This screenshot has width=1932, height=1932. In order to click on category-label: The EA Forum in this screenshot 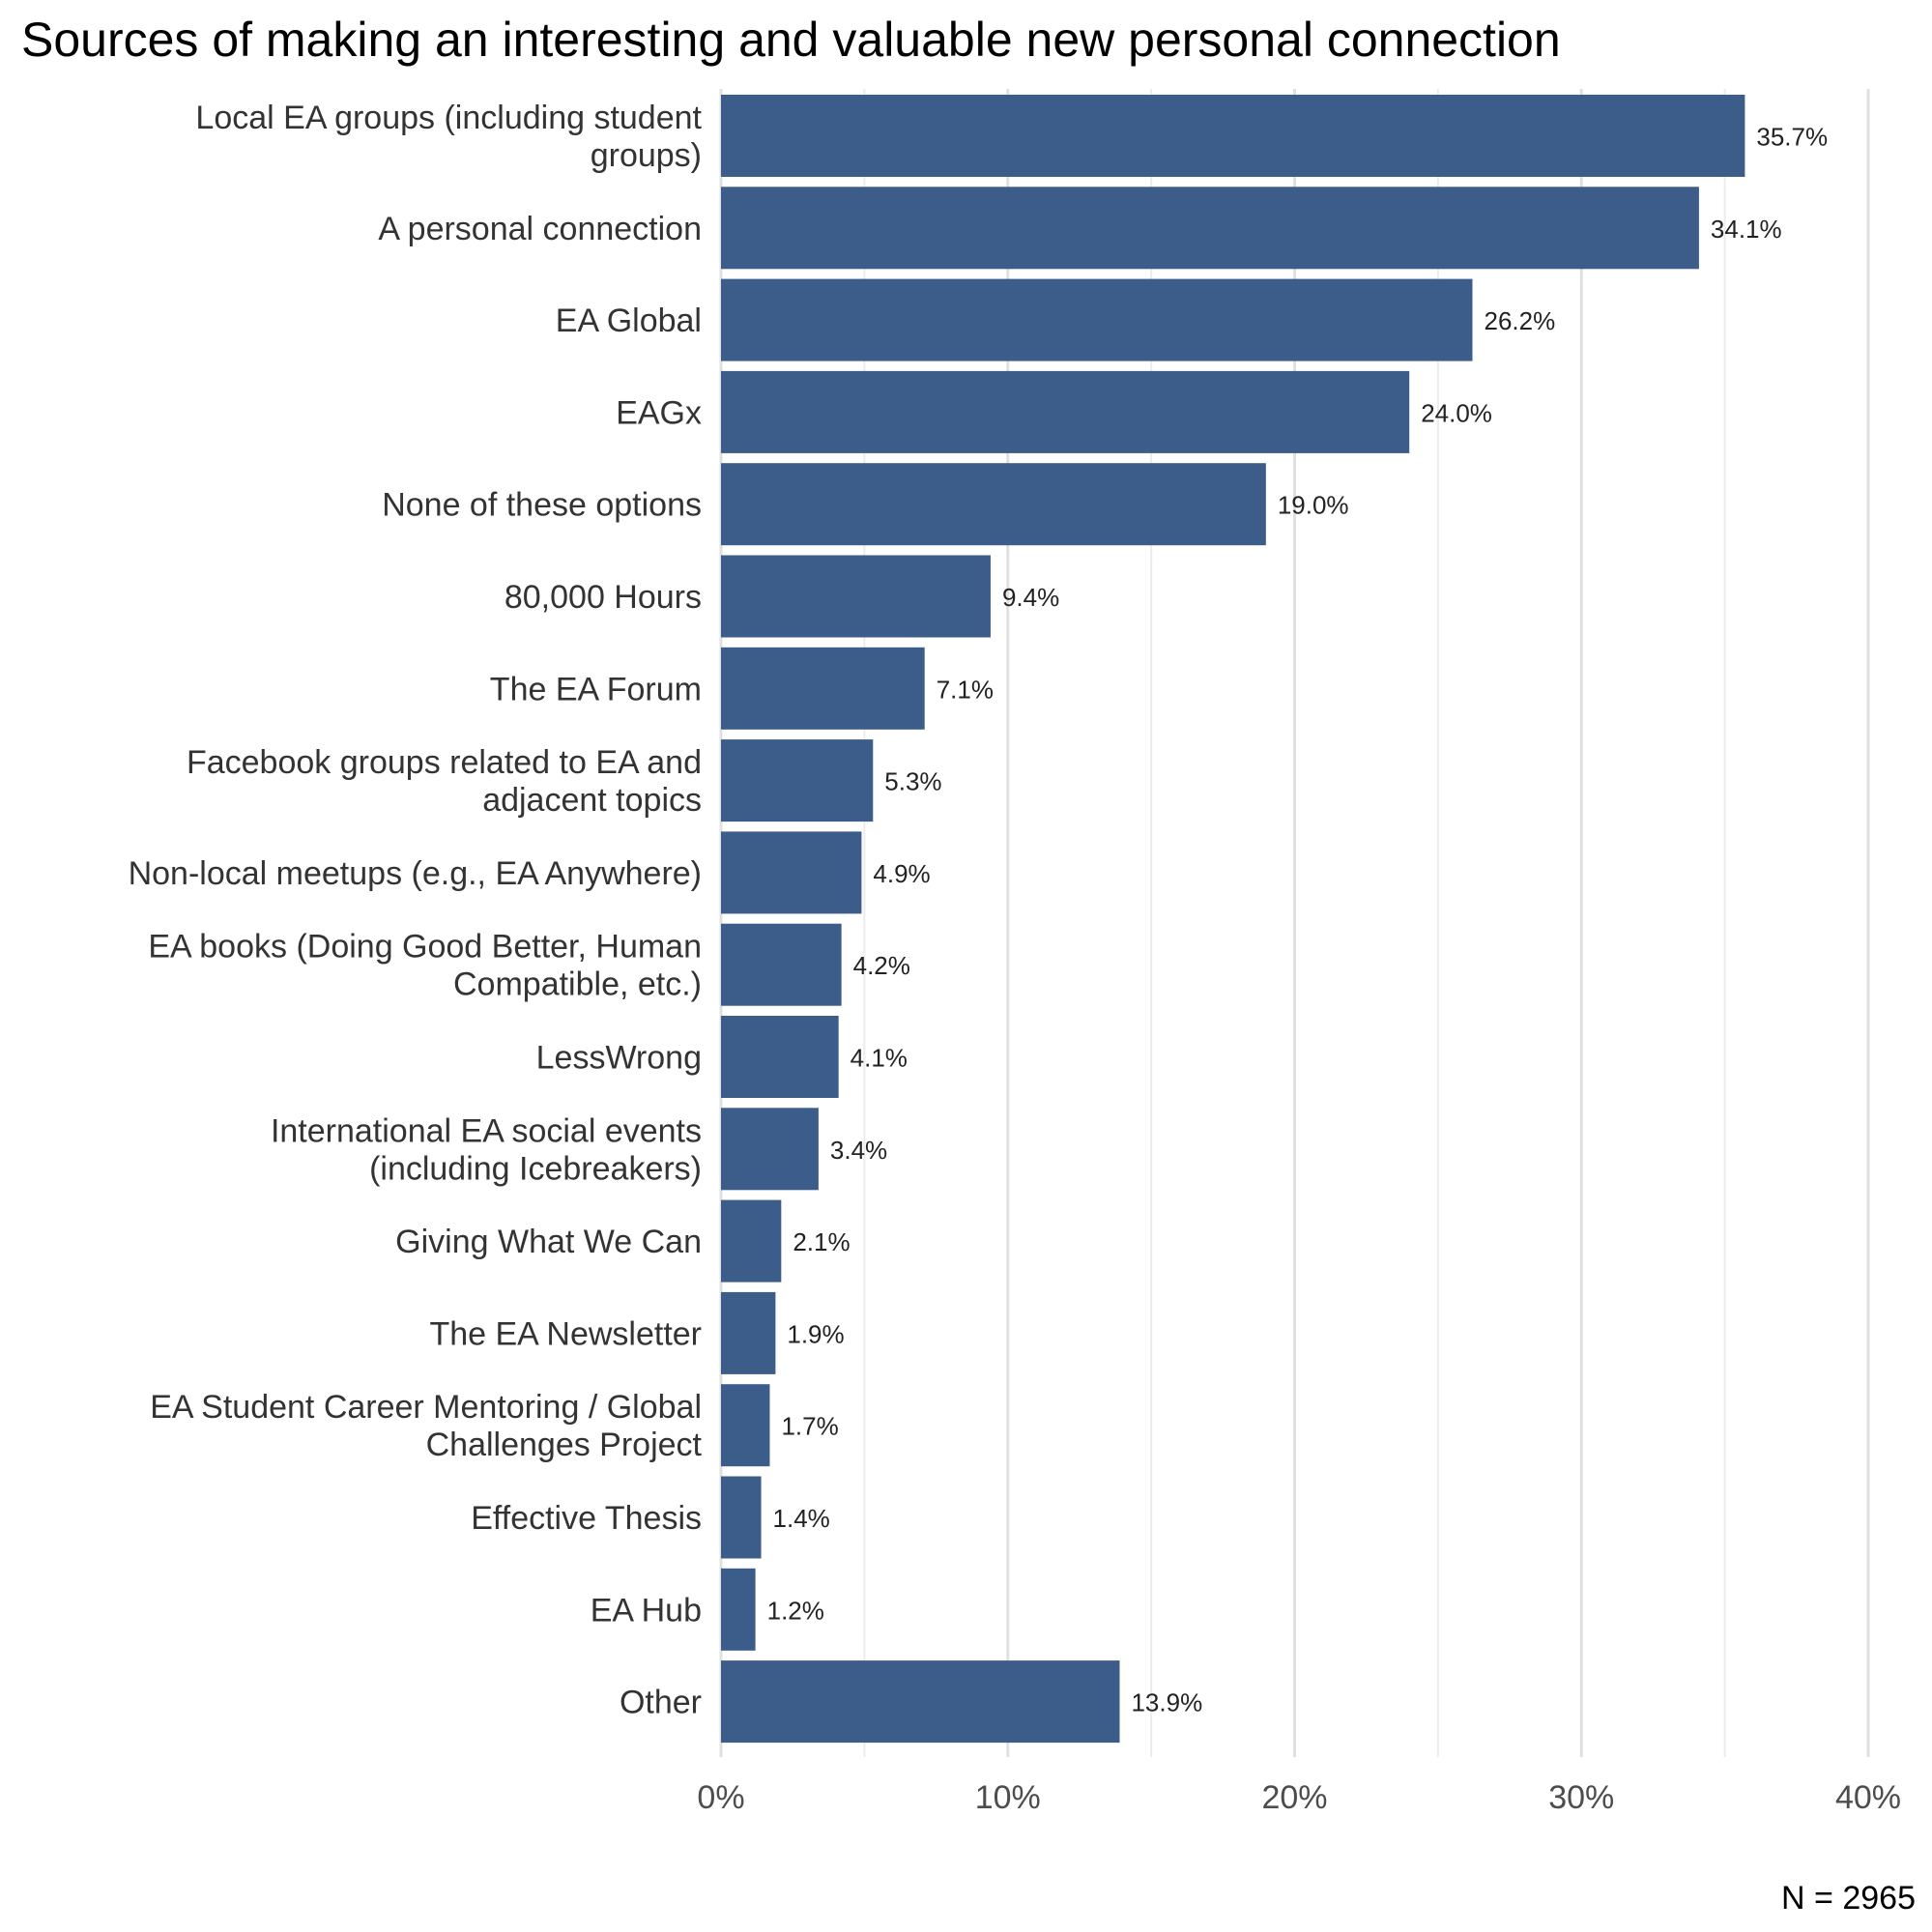, I will do `click(596, 689)`.